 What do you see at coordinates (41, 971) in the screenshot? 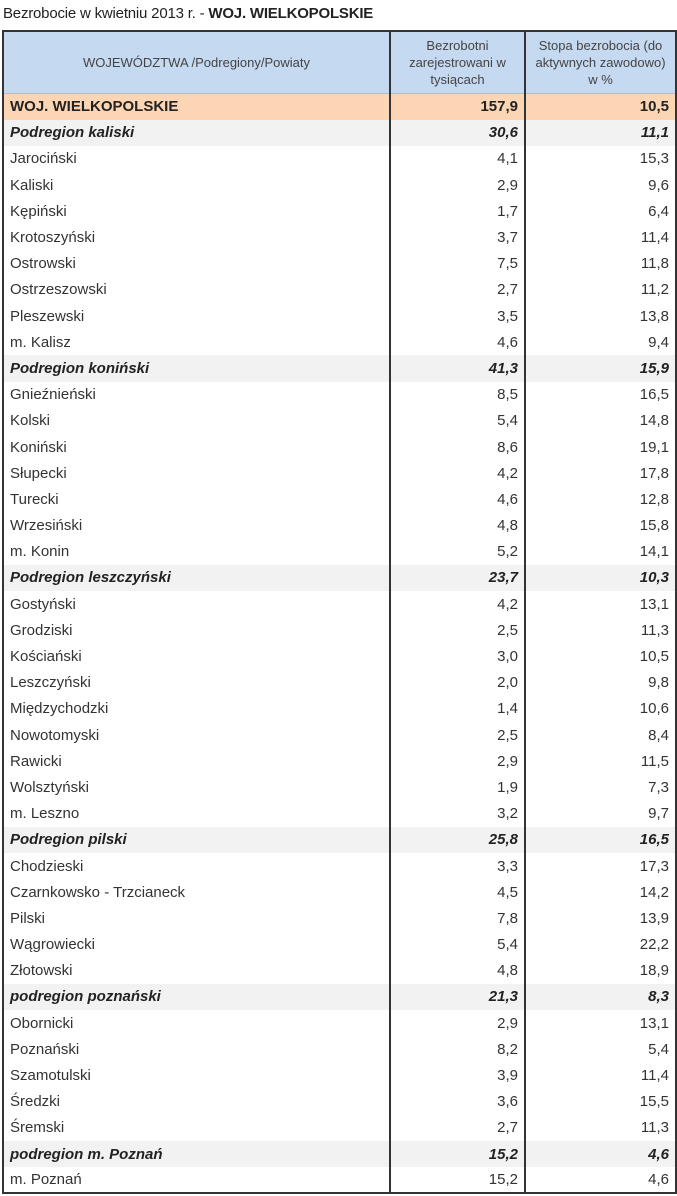
I see `region-name-cell: Złotowski` at bounding box center [41, 971].